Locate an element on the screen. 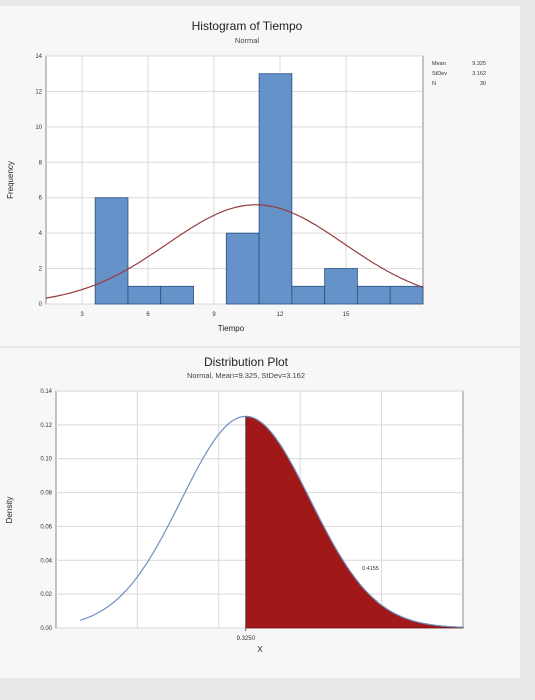 This screenshot has height=700, width=535. legend-stdev-value: 3.162 is located at coordinates (479, 74).